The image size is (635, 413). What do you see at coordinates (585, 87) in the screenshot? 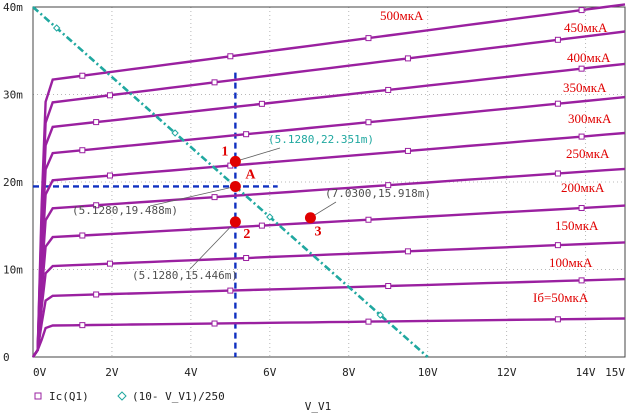
I see `curve-label: 350мкА` at bounding box center [585, 87].